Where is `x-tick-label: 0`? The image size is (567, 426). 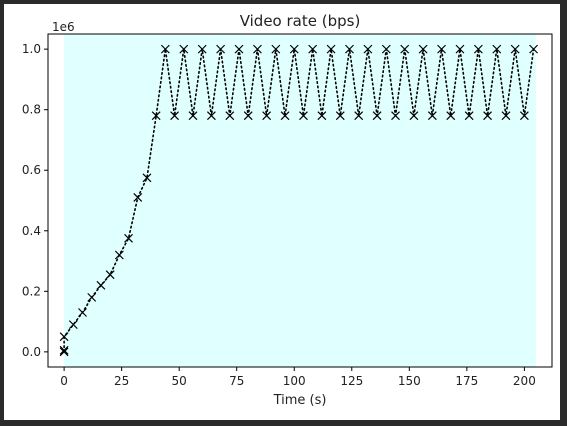 x-tick-label: 0 is located at coordinates (64, 381).